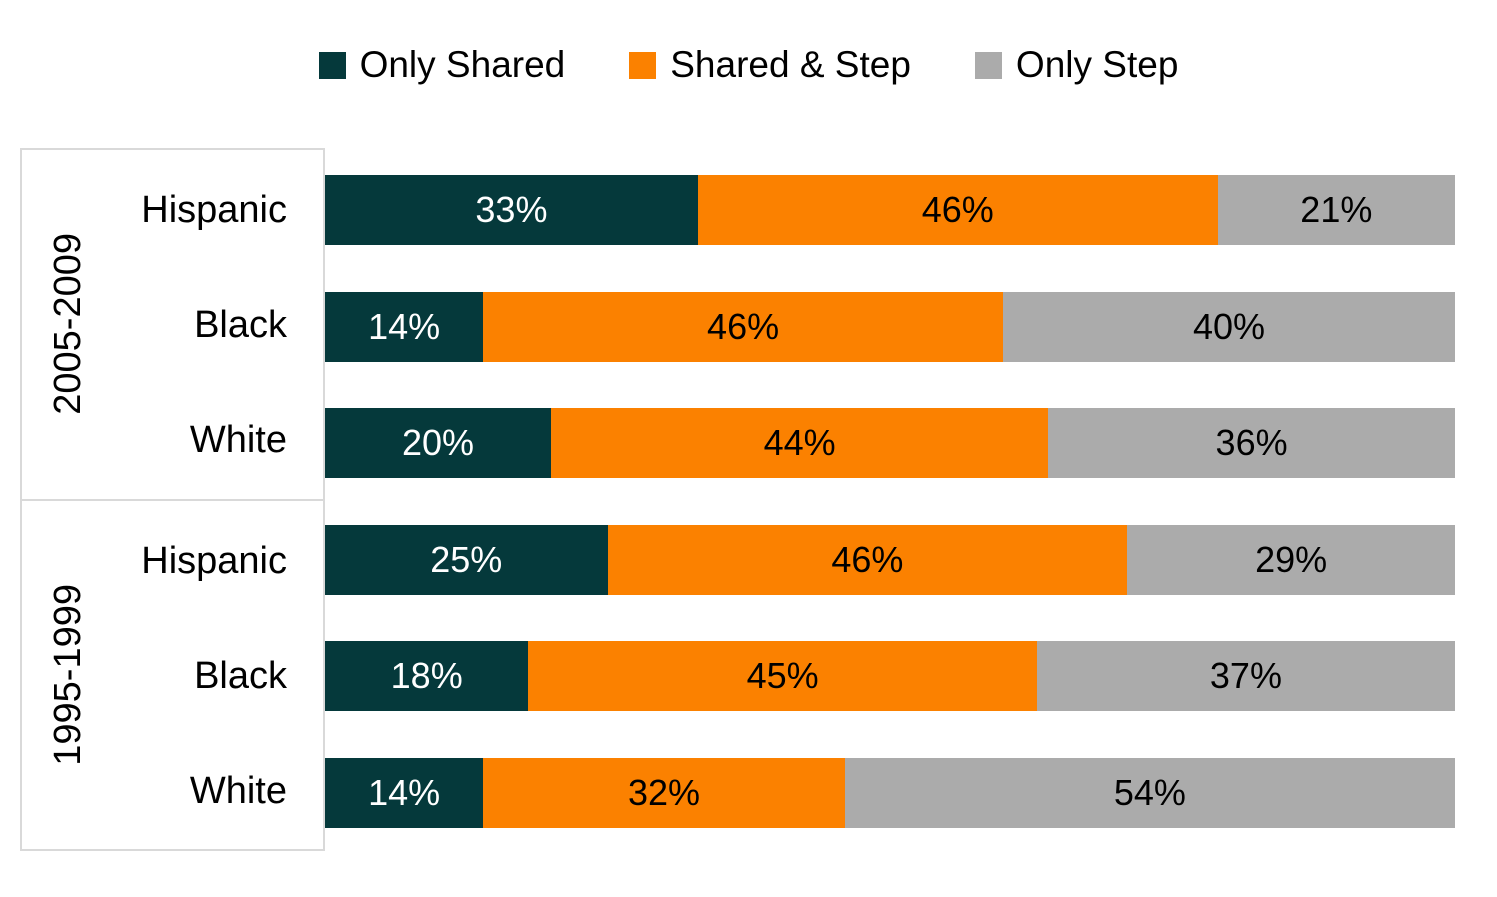  Describe the element at coordinates (332, 65) in the screenshot. I see `only-shared-swatch-icon` at that location.